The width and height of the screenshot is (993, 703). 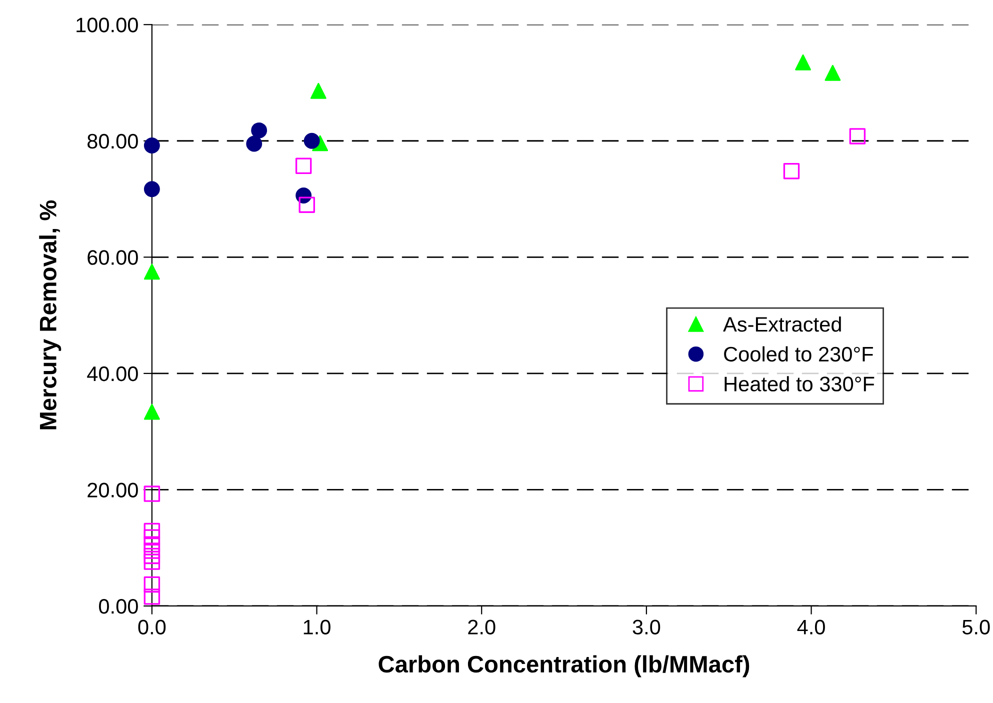 What do you see at coordinates (976, 627) in the screenshot?
I see `x-tick-label: 5.0` at bounding box center [976, 627].